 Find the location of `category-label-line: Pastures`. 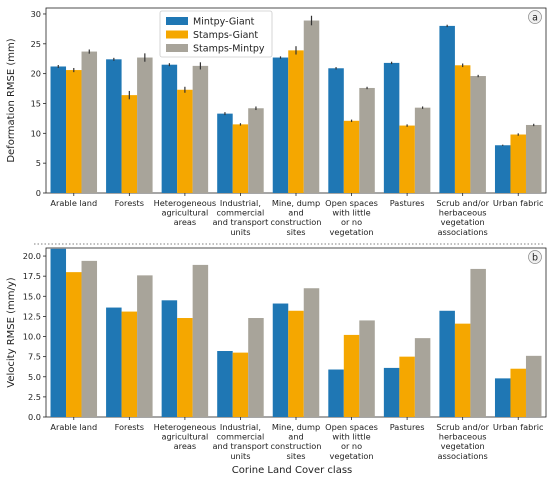

category-label-line: Pastures is located at coordinates (407, 203).